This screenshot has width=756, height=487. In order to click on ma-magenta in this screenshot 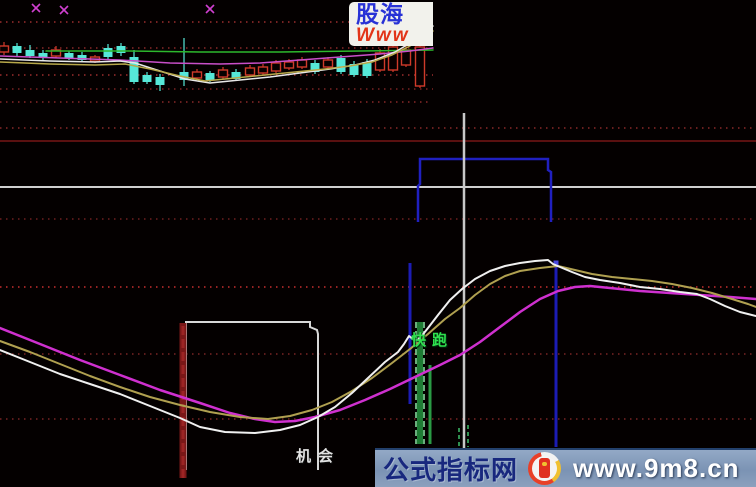, I will do `click(217, 56)`.